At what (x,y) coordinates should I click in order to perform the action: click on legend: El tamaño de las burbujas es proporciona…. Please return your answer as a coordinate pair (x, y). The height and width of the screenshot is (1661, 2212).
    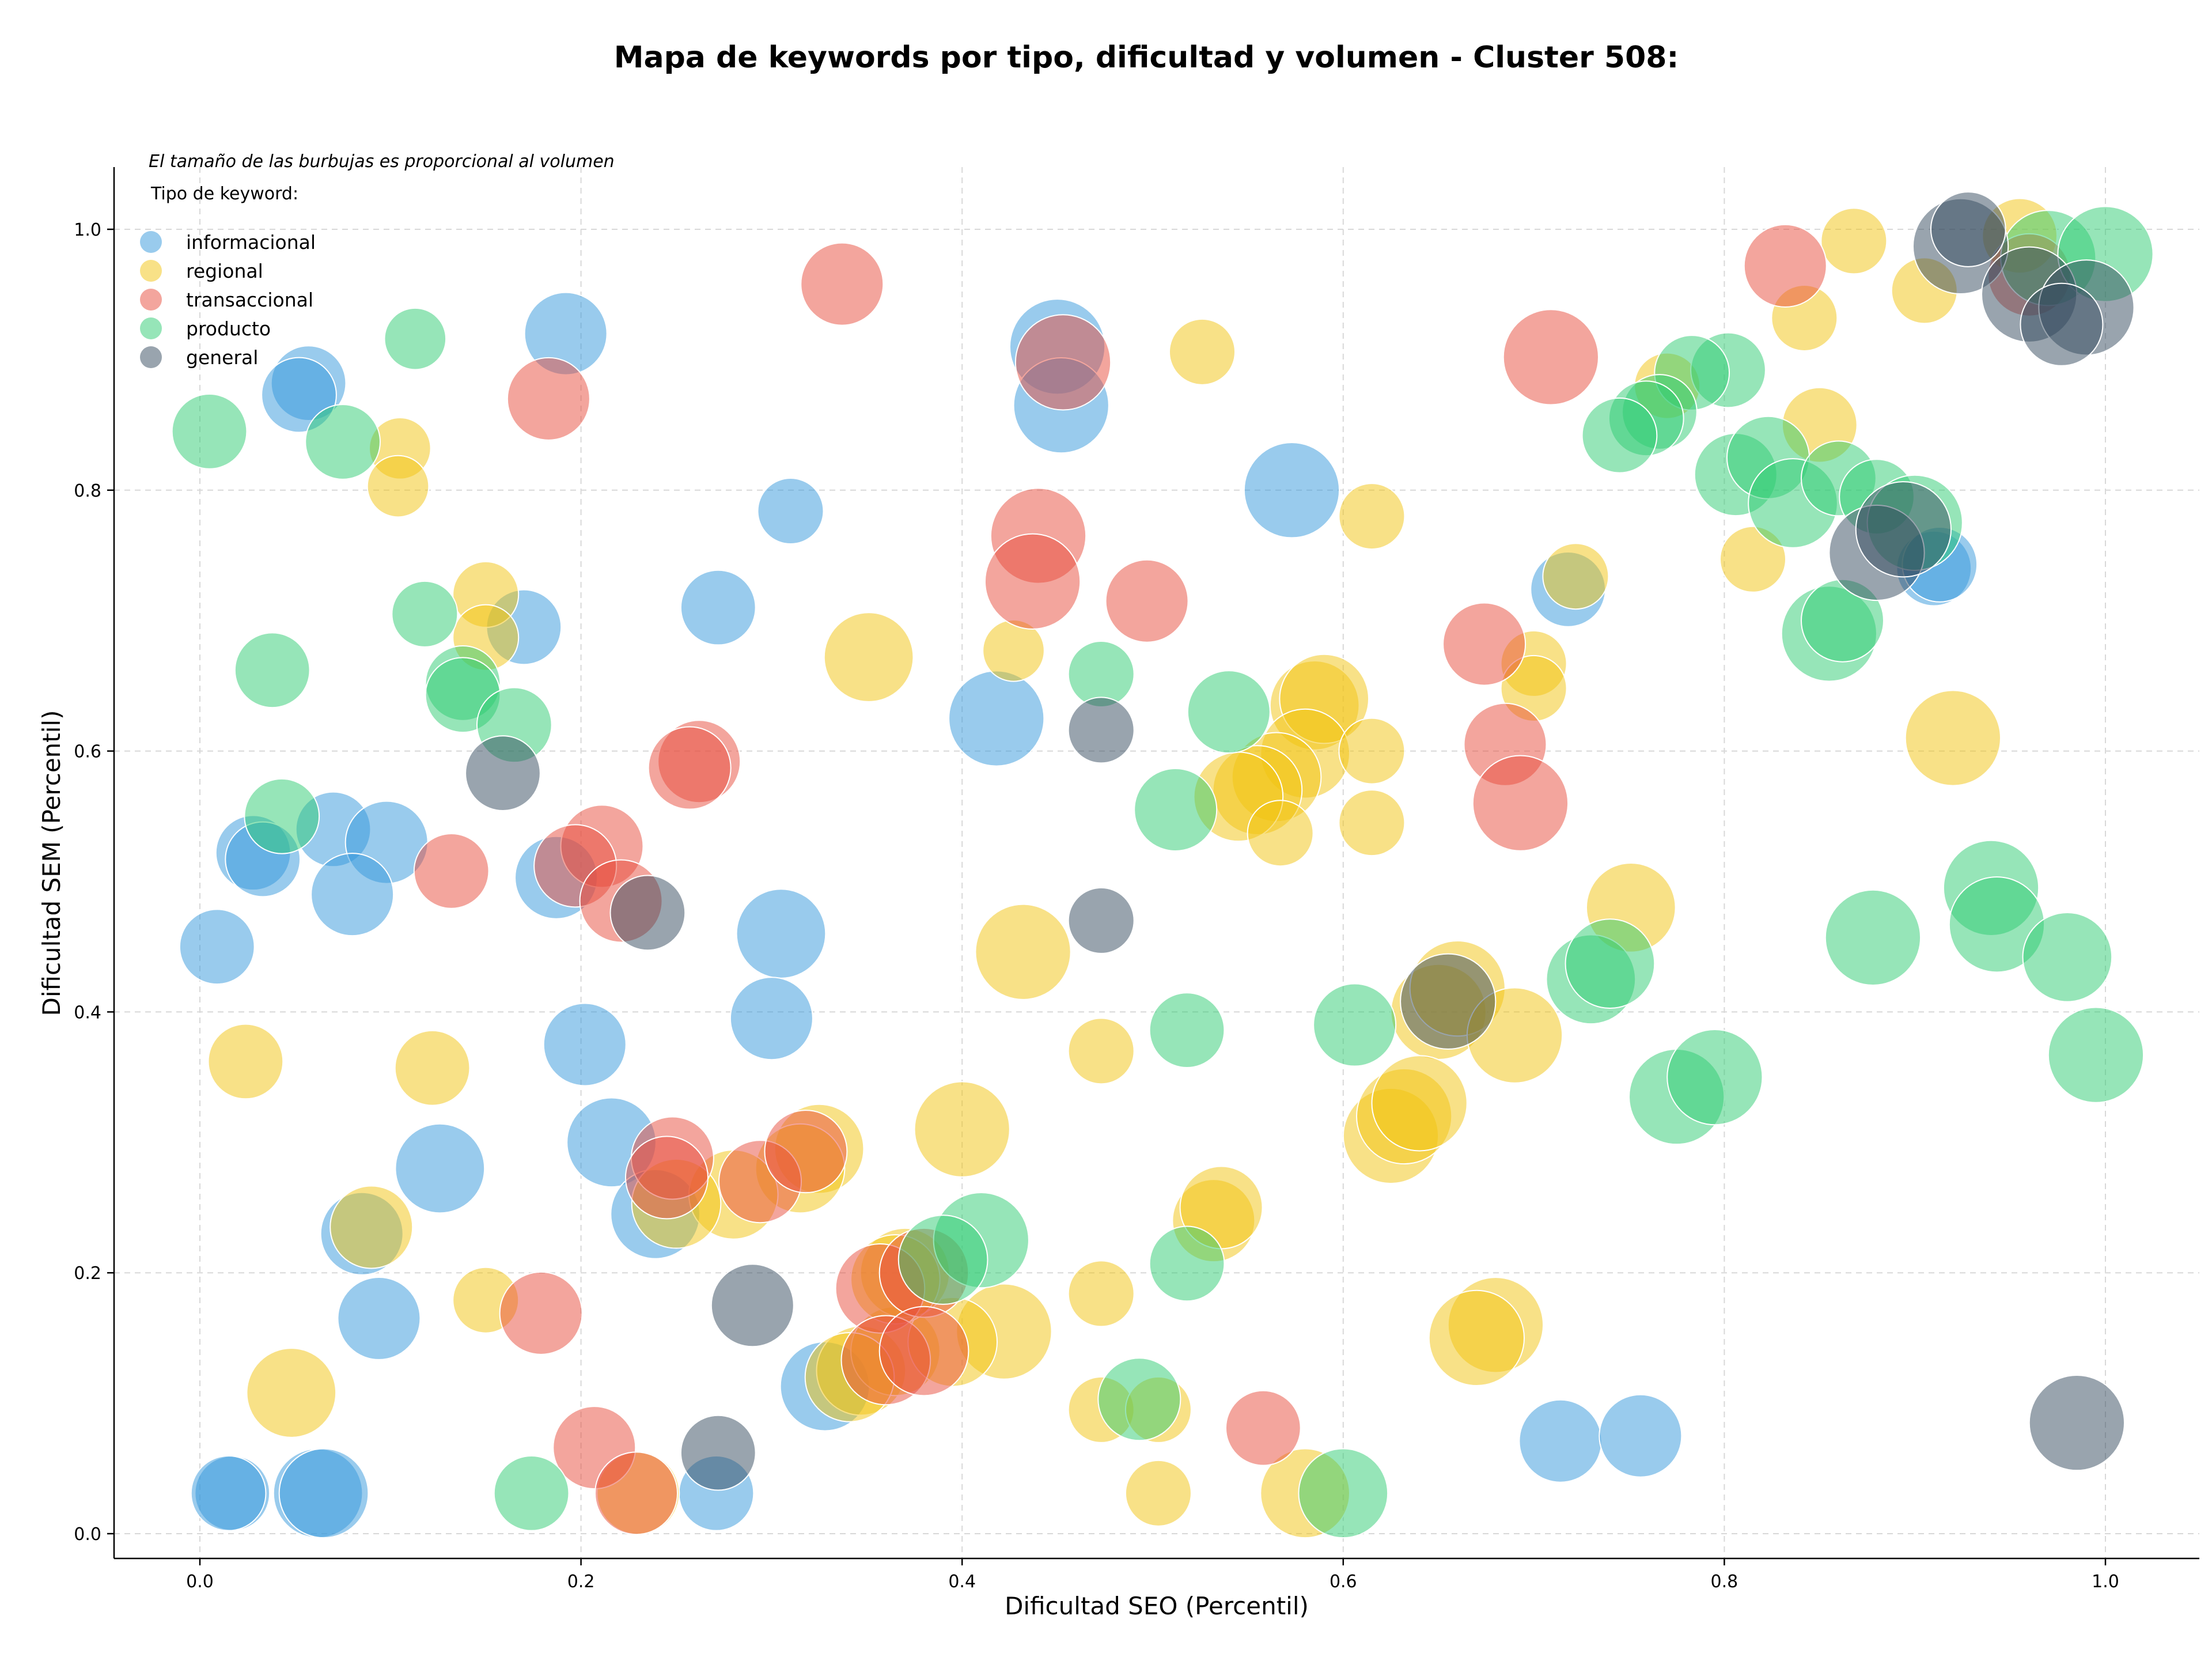
    Looking at the image, I should click on (377, 260).